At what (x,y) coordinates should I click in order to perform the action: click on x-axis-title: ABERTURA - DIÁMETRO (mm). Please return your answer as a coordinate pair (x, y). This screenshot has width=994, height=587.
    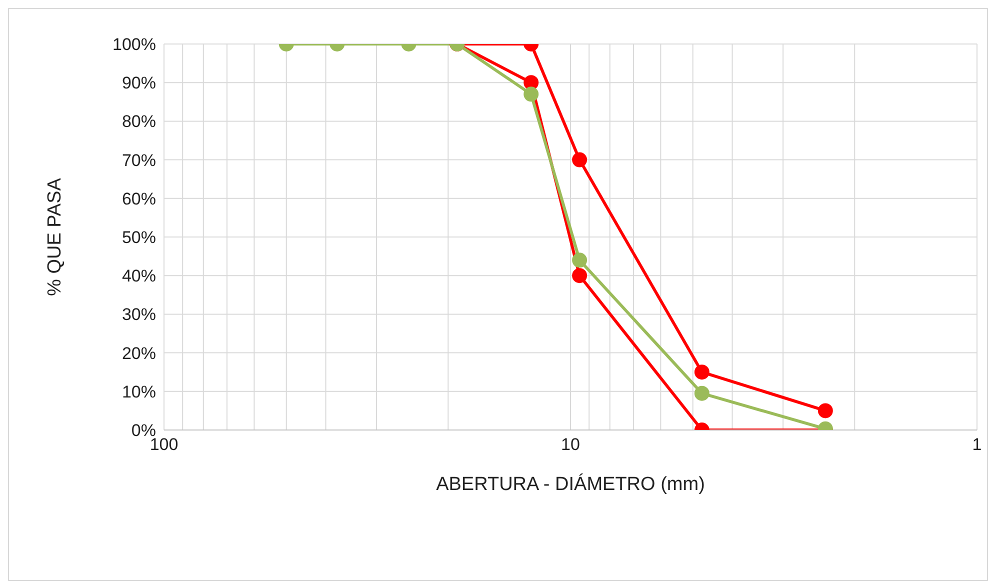
    Looking at the image, I should click on (570, 484).